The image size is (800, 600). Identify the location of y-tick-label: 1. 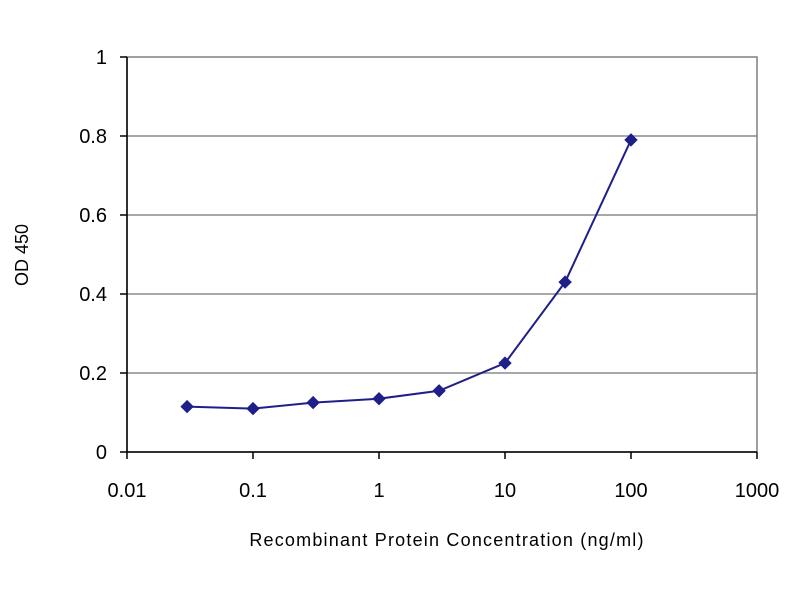
(101, 58).